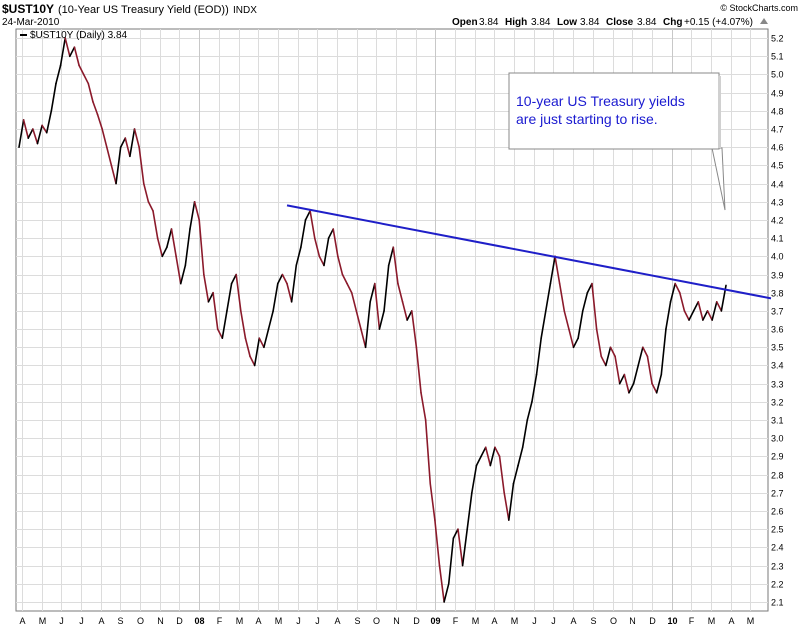 This screenshot has width=800, height=629. What do you see at coordinates (777, 348) in the screenshot?
I see `y-tick-label: 3.5` at bounding box center [777, 348].